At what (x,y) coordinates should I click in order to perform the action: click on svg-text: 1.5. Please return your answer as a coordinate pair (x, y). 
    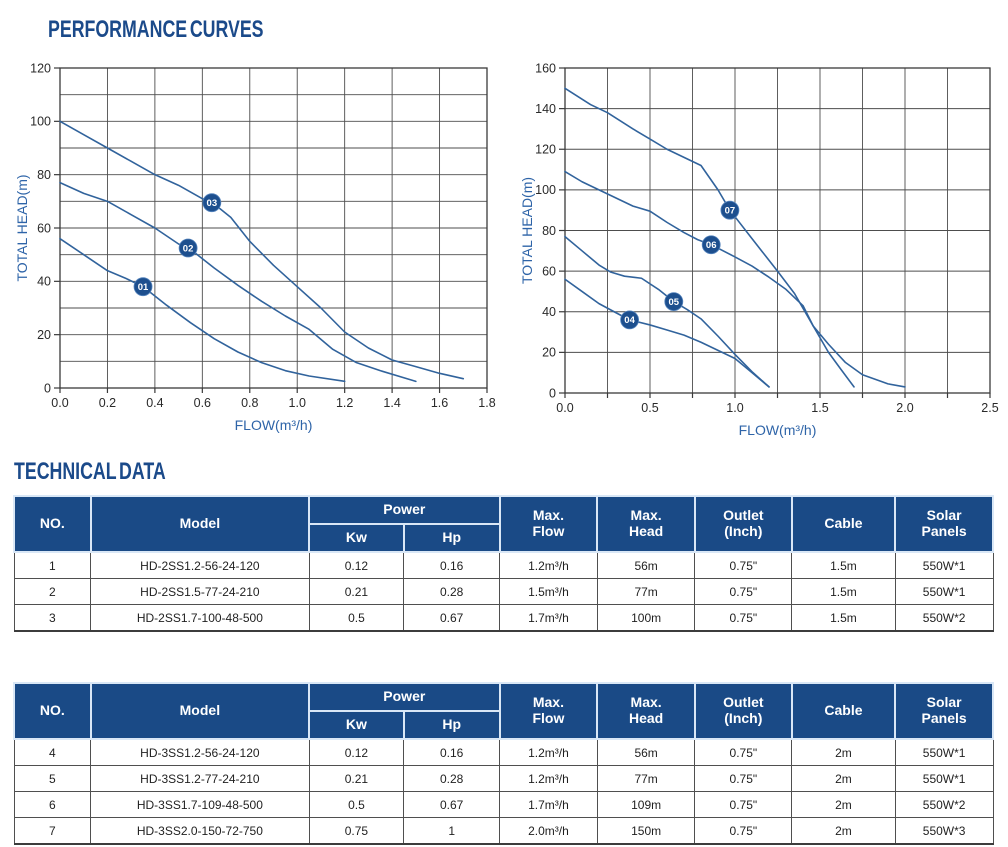
    Looking at the image, I should click on (819, 408).